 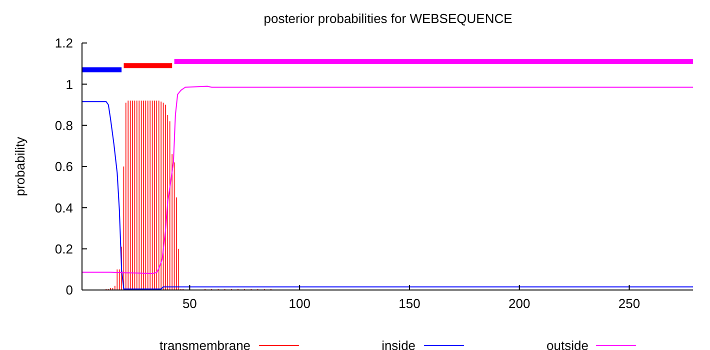 I want to click on x-tick-label: 200, so click(x=519, y=304).